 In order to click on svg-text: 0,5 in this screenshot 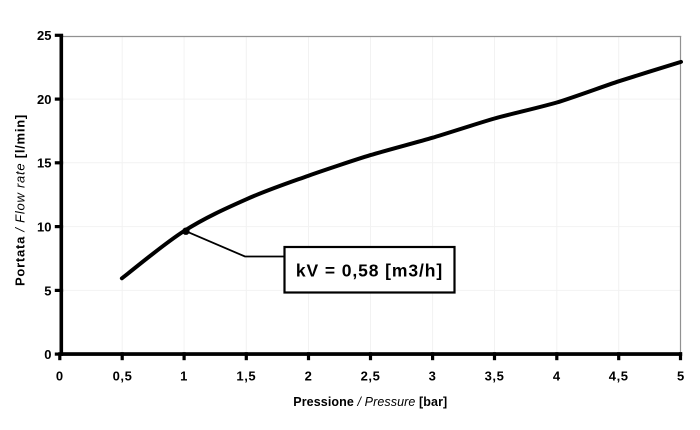, I will do `click(123, 376)`.